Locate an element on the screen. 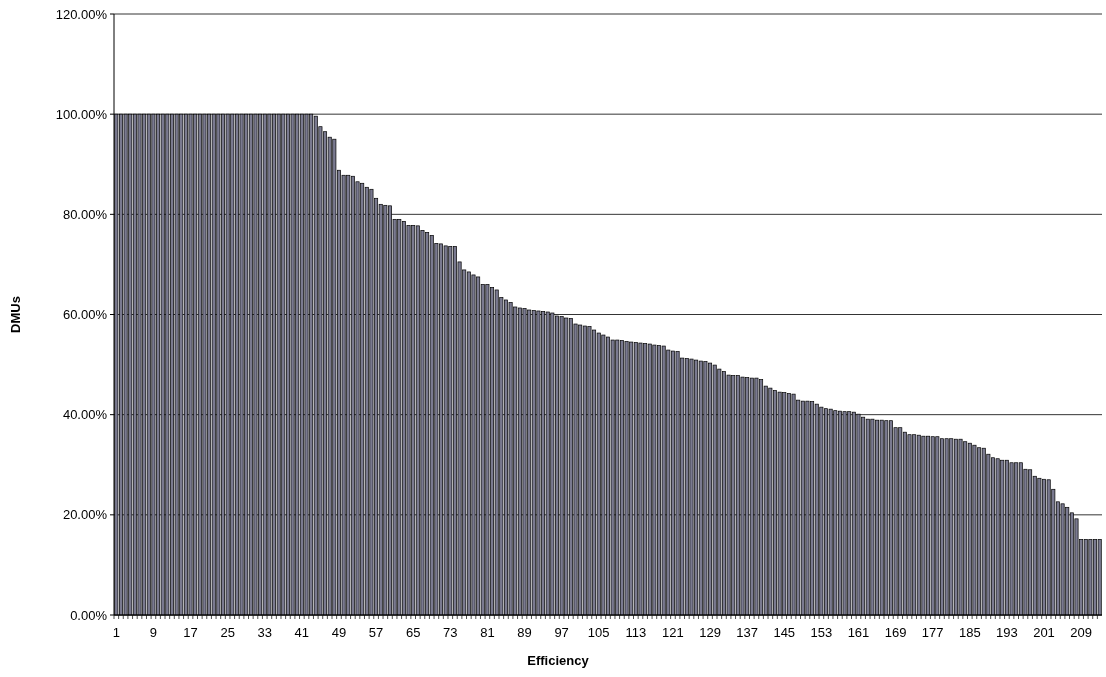 The image size is (1106, 677). x-tick-label: 81 is located at coordinates (487, 632).